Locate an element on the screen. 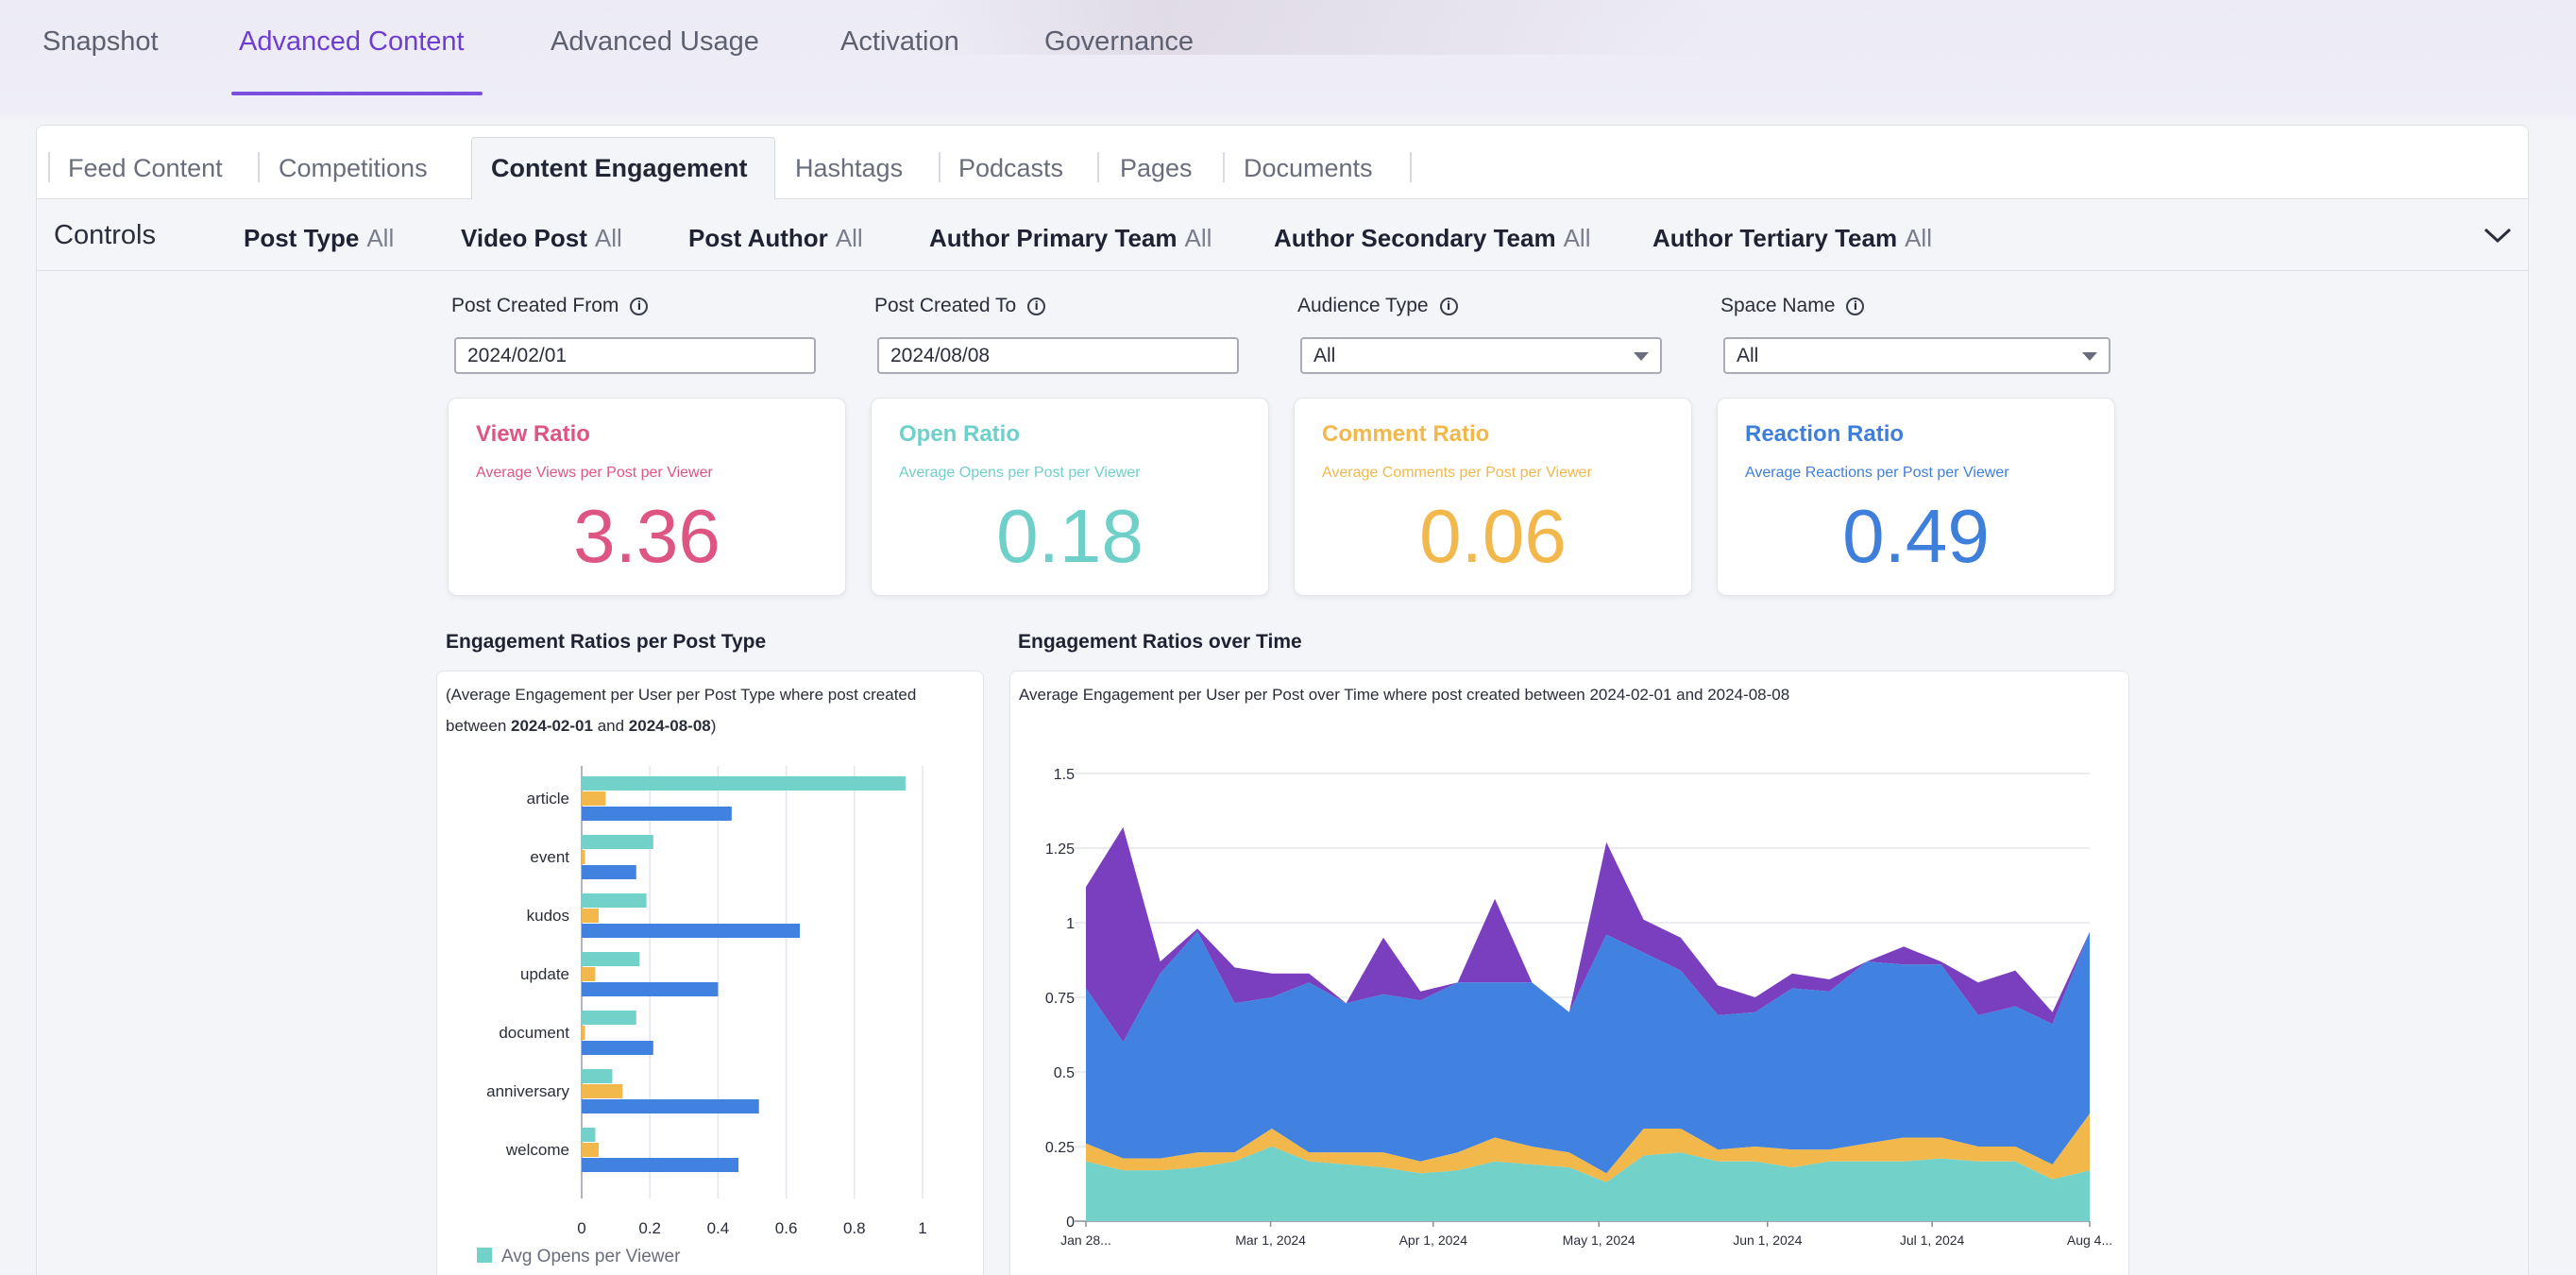  bar-chart-category-label: kudos is located at coordinates (548, 916).